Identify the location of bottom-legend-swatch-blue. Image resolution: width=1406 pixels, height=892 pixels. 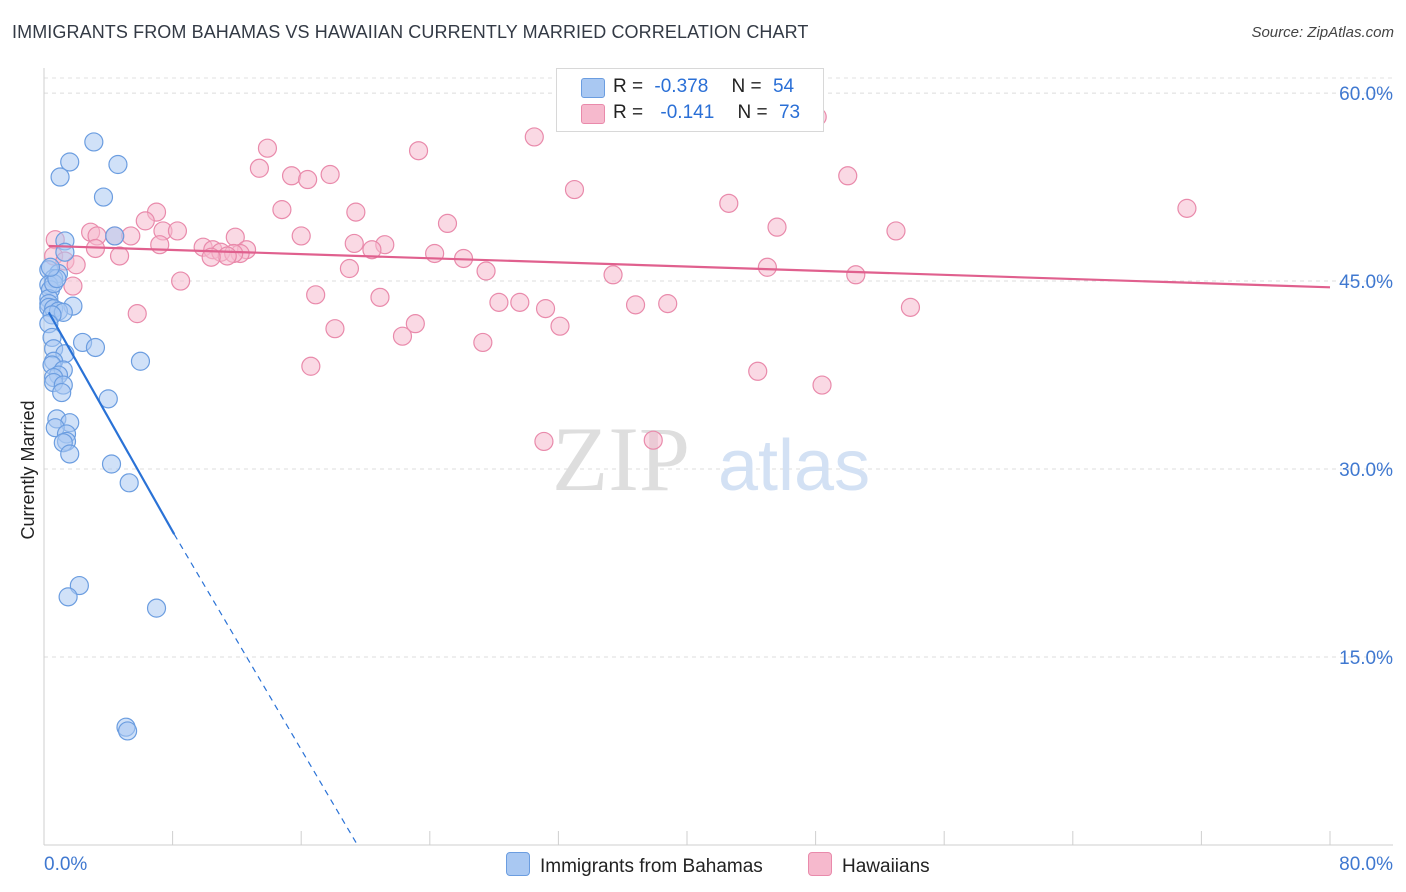
(518, 864).